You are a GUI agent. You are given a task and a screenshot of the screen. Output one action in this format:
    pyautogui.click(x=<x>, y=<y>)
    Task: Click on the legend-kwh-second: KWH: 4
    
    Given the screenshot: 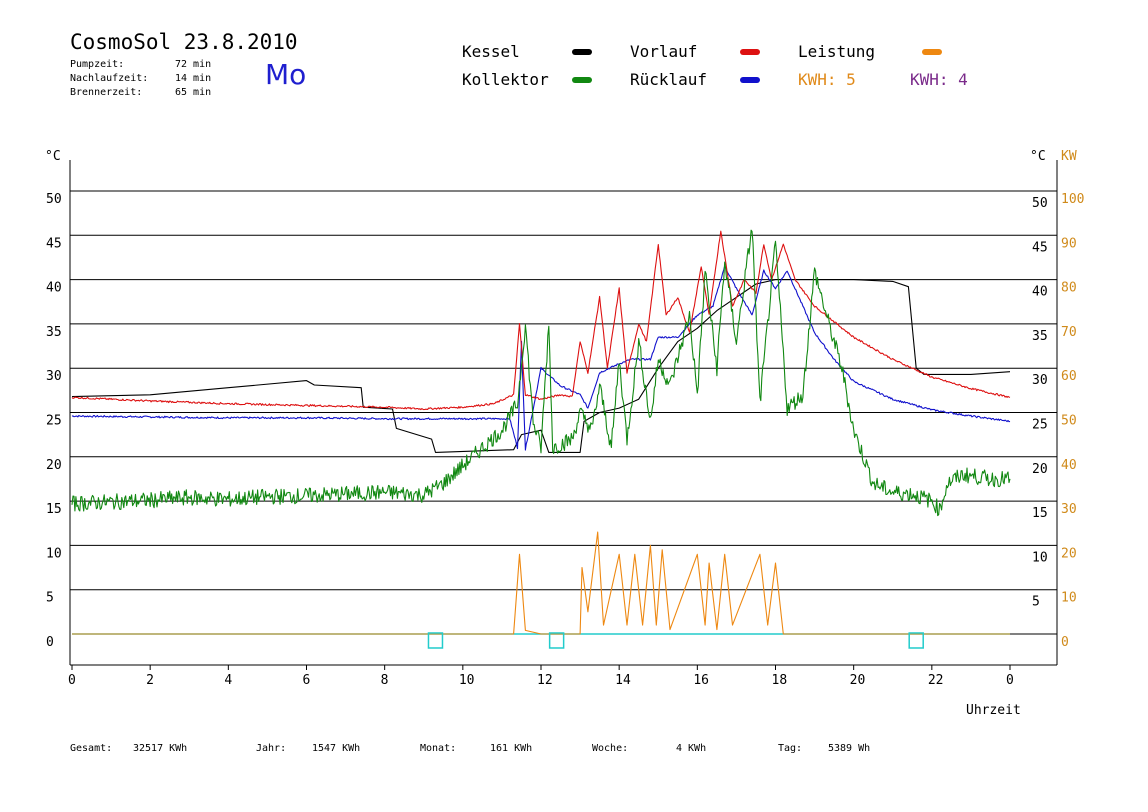 What is the action you would take?
    pyautogui.click(x=939, y=79)
    